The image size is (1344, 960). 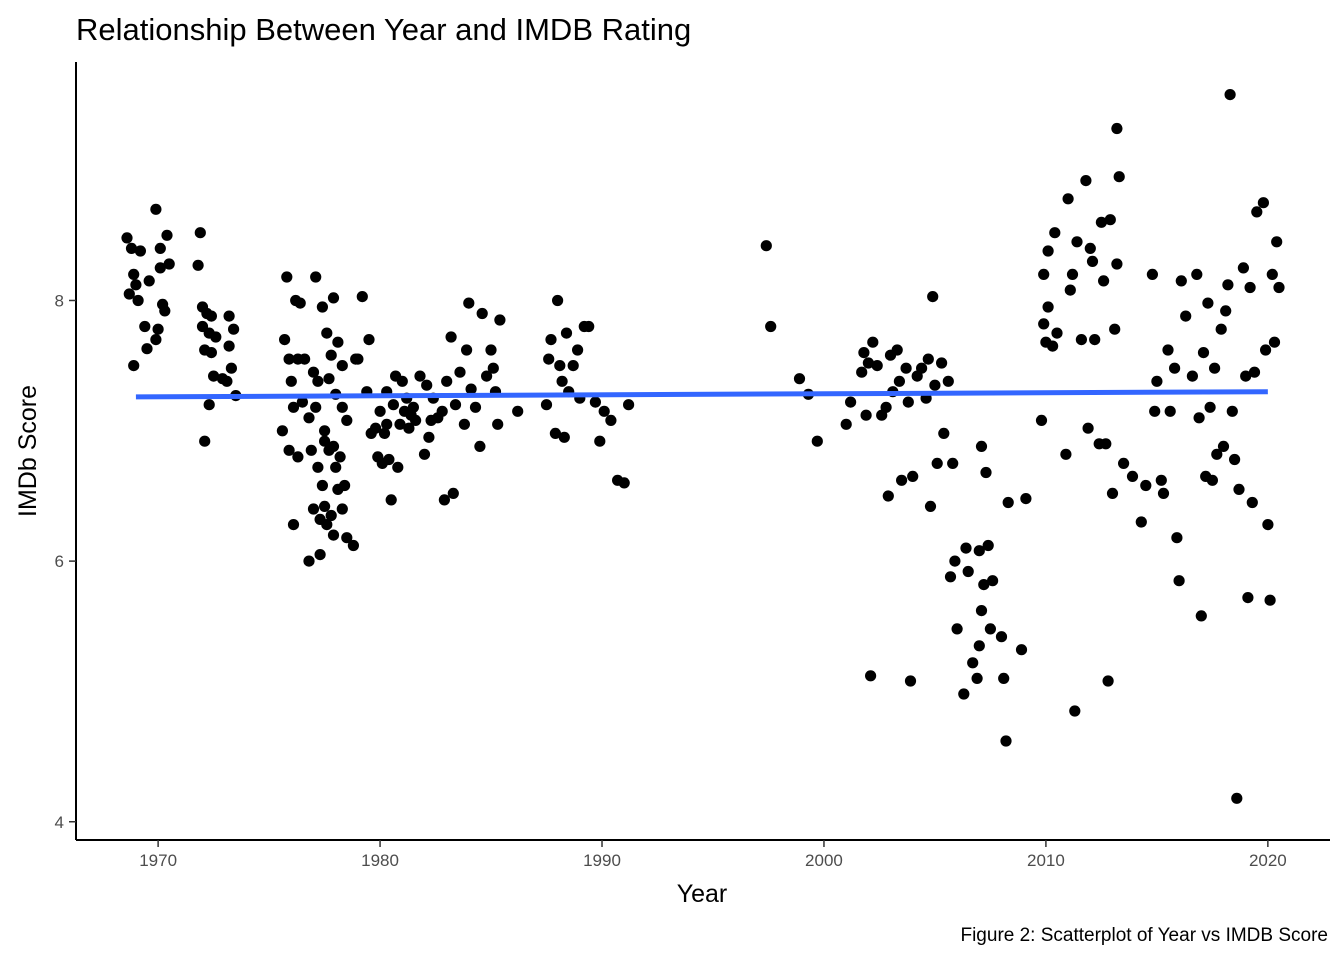 What do you see at coordinates (158, 860) in the screenshot?
I see `x-tick-label: 1970` at bounding box center [158, 860].